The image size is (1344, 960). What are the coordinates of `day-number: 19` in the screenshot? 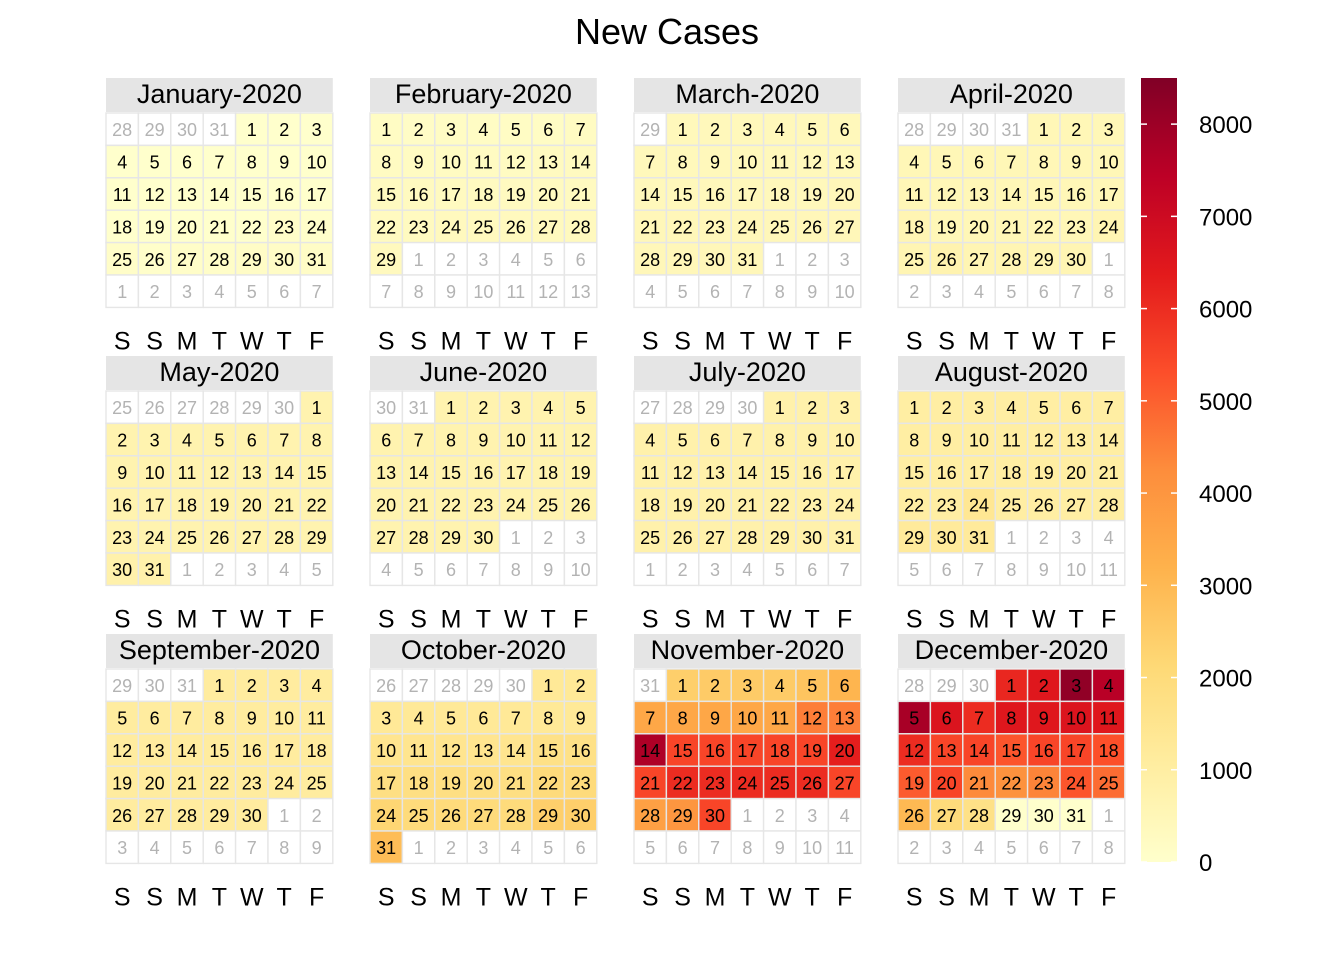 It's located at (683, 505).